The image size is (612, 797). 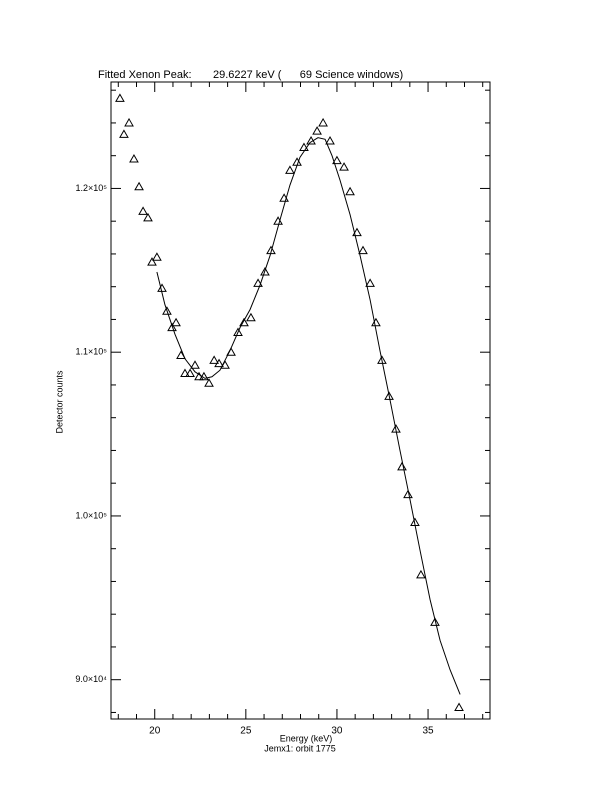 I want to click on y-tick-label: 1.0×10⁵, so click(x=91, y=515).